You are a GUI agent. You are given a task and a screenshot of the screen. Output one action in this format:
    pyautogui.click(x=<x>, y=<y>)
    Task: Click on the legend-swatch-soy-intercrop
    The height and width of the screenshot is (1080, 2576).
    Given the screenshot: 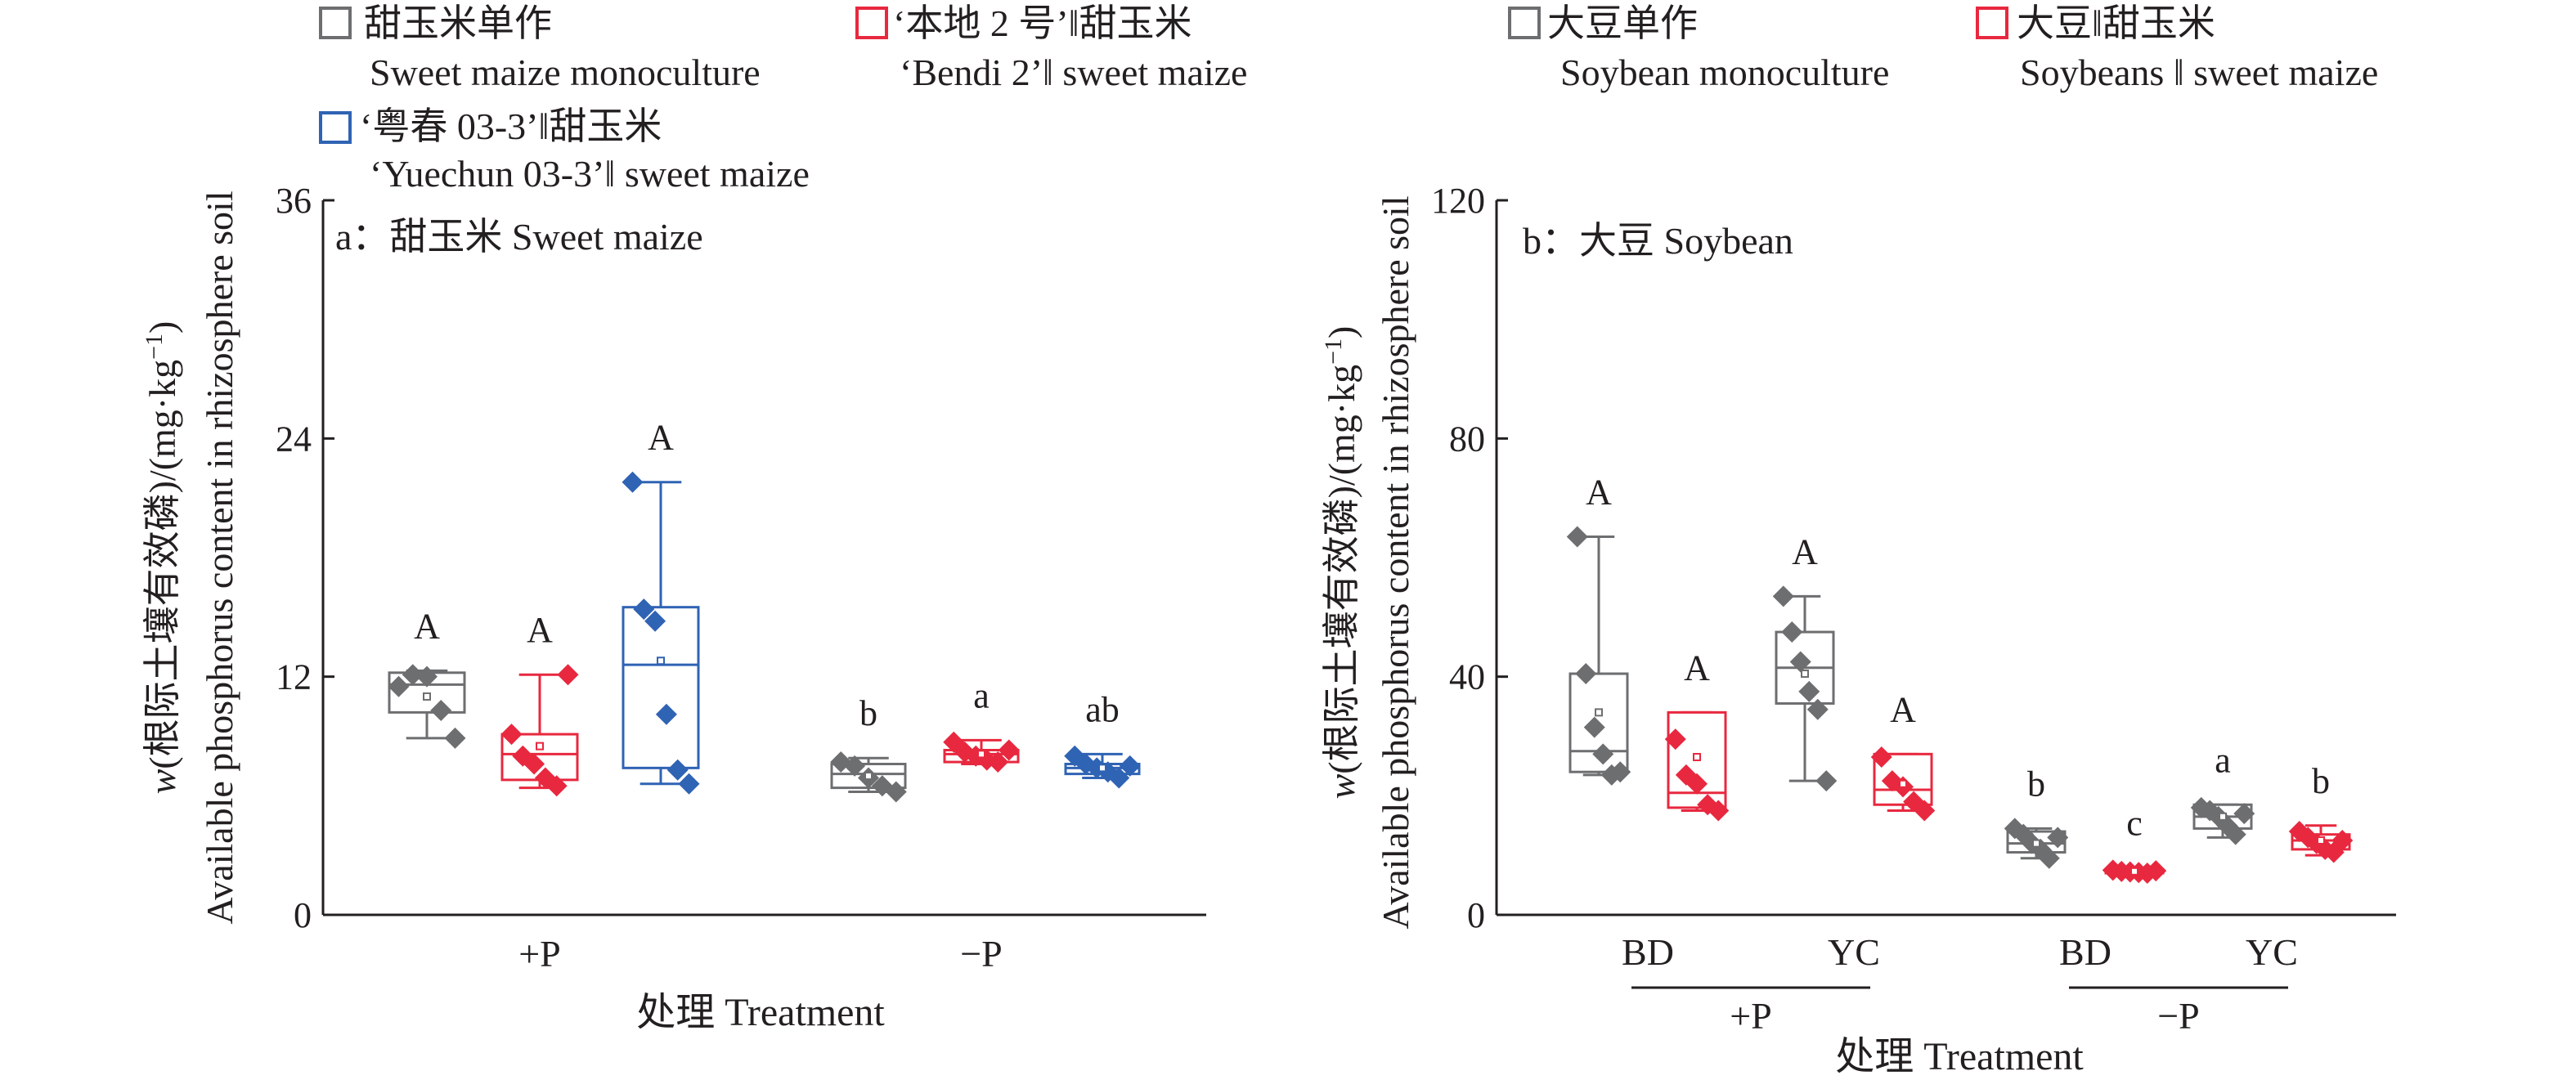 What is the action you would take?
    pyautogui.click(x=1992, y=23)
    